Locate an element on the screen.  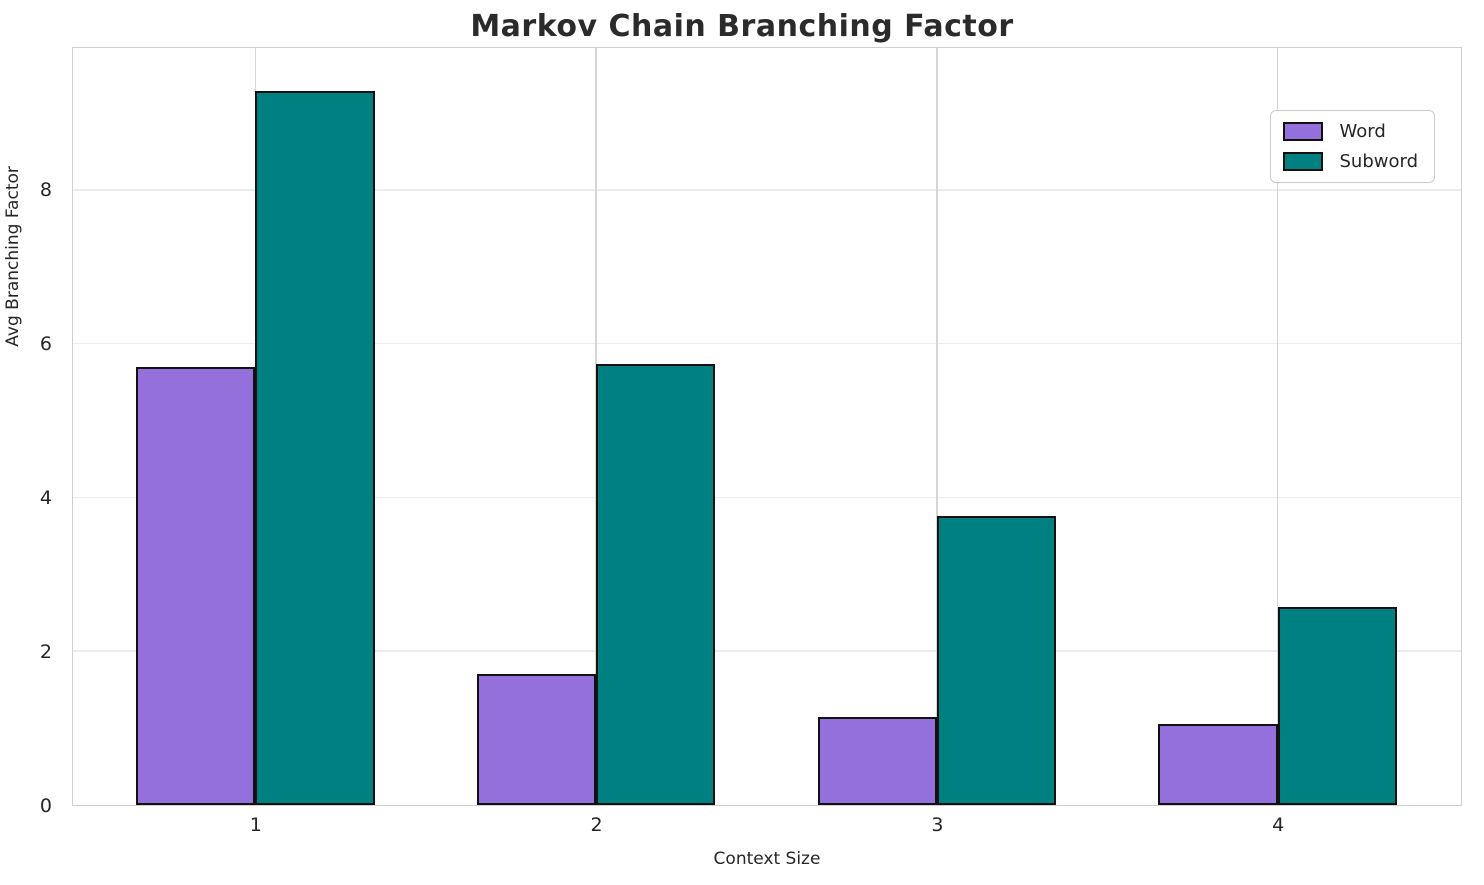
y-tick-label: 6 is located at coordinates (45, 344).